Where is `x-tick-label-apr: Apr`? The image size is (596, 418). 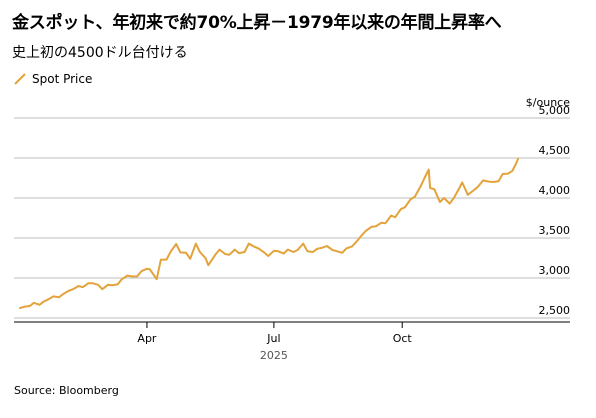 x-tick-label-apr: Apr is located at coordinates (147, 338).